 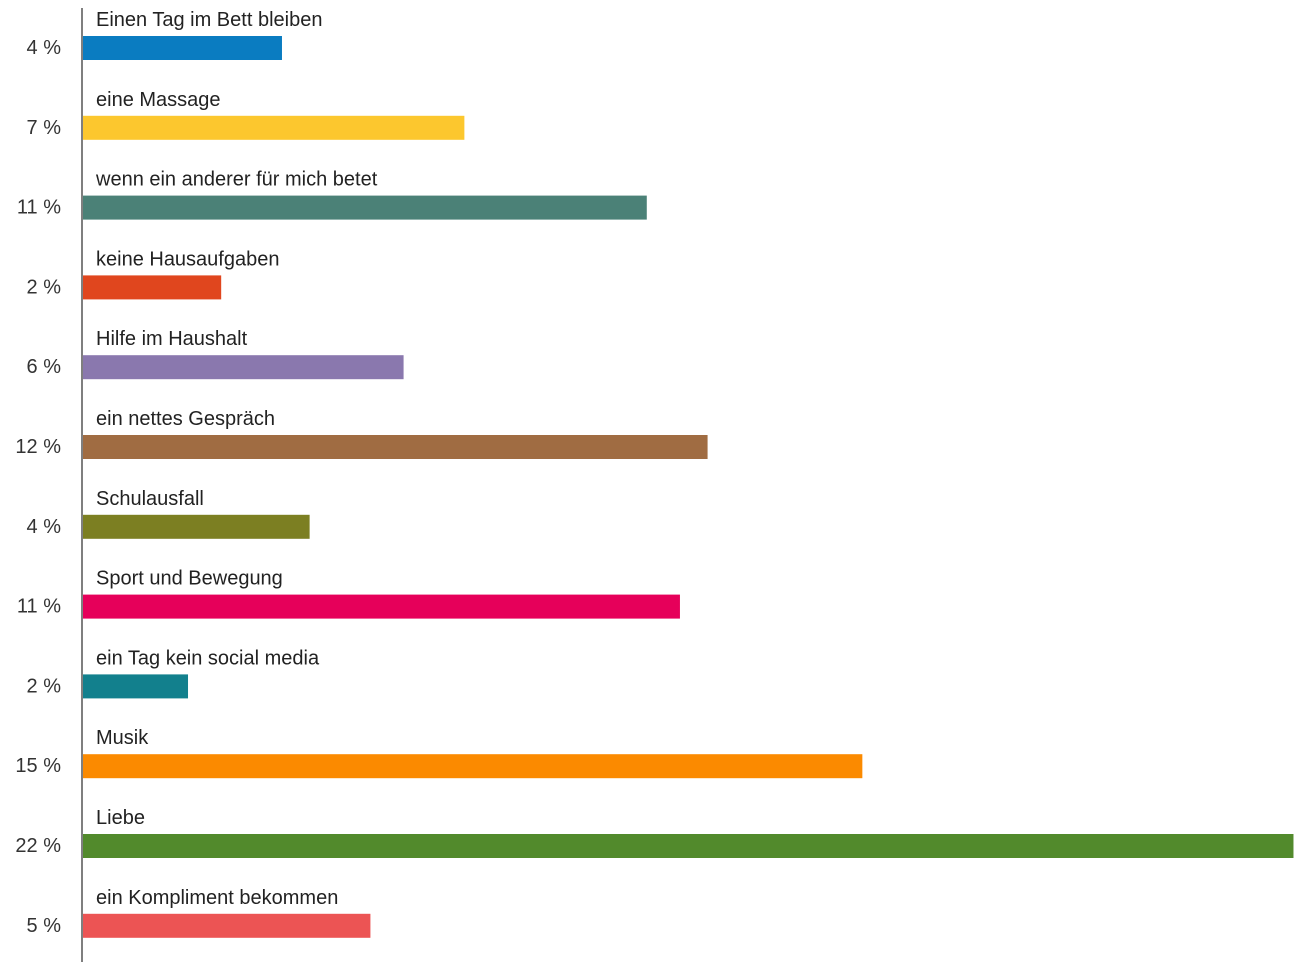 What do you see at coordinates (44, 128) in the screenshot?
I see `value-label: 7 %` at bounding box center [44, 128].